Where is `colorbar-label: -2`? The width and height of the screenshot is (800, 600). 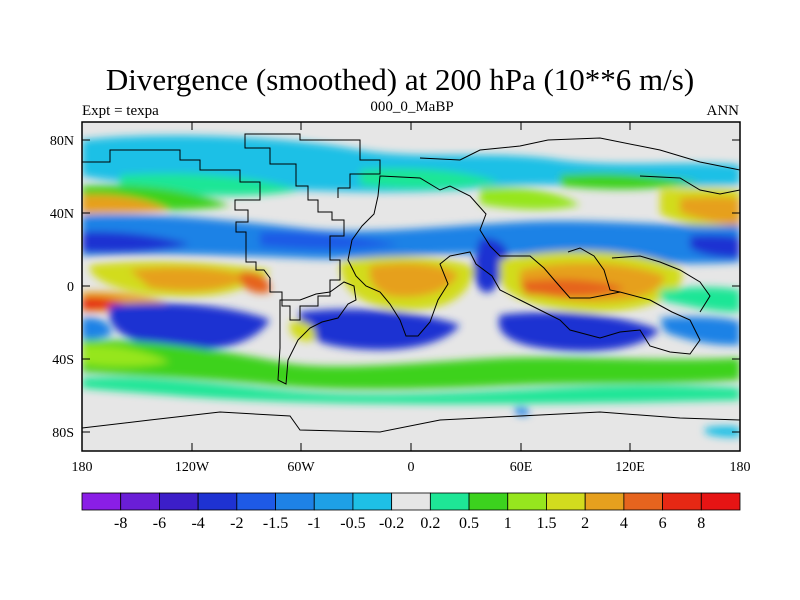
colorbar-label: -2 is located at coordinates (236, 523).